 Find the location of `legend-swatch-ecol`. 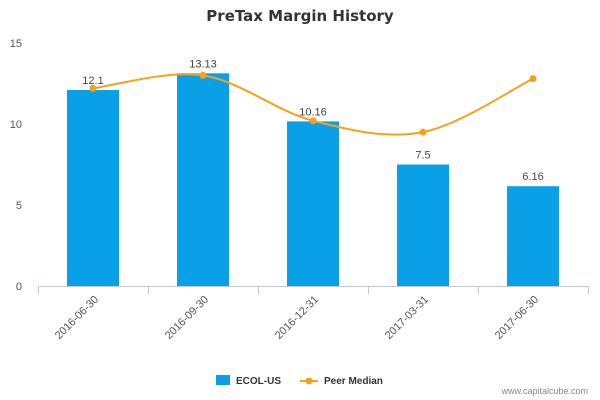

legend-swatch-ecol is located at coordinates (223, 380).